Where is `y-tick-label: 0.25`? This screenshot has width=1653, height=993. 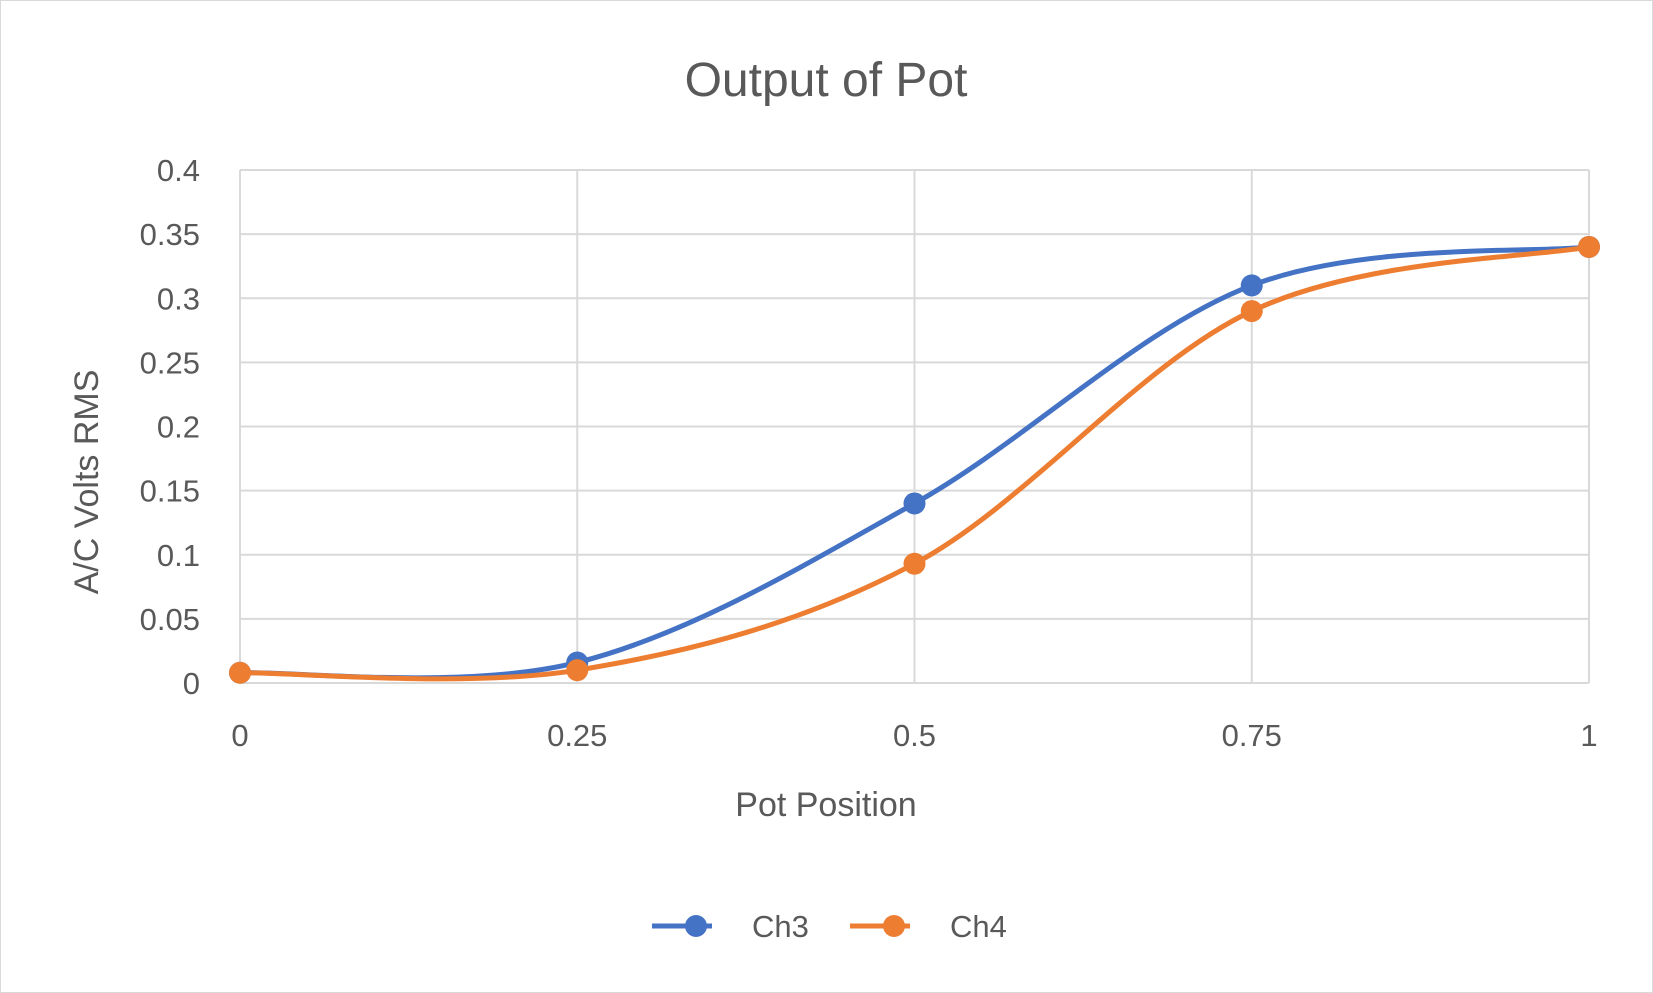 y-tick-label: 0.25 is located at coordinates (170, 362).